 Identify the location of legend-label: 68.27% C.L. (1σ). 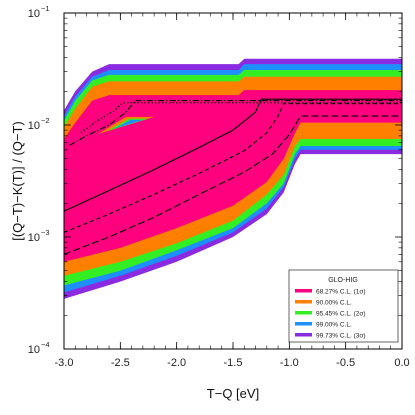
(341, 292).